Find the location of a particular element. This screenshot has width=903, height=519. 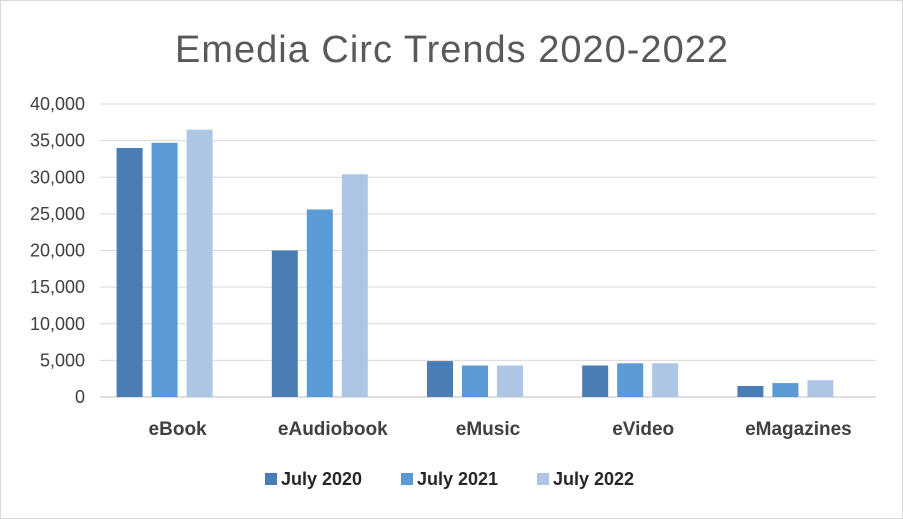

y-tick-label: 5,000 is located at coordinates (62, 360).